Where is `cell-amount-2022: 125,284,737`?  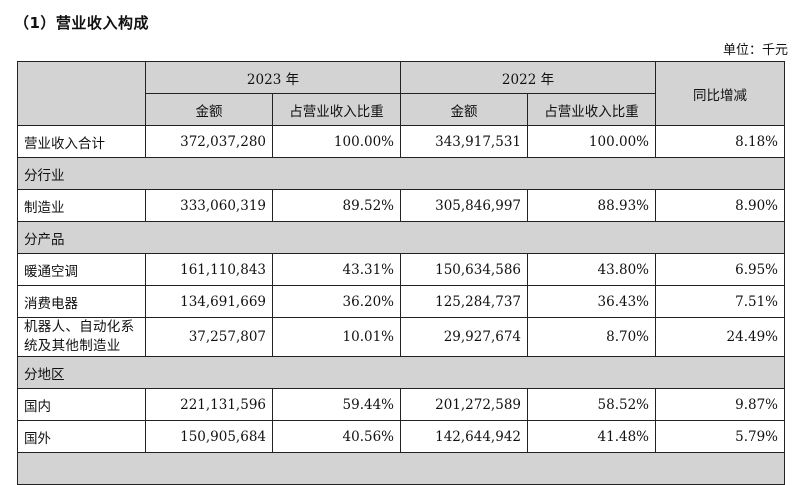
cell-amount-2022: 125,284,737 is located at coordinates (464, 301).